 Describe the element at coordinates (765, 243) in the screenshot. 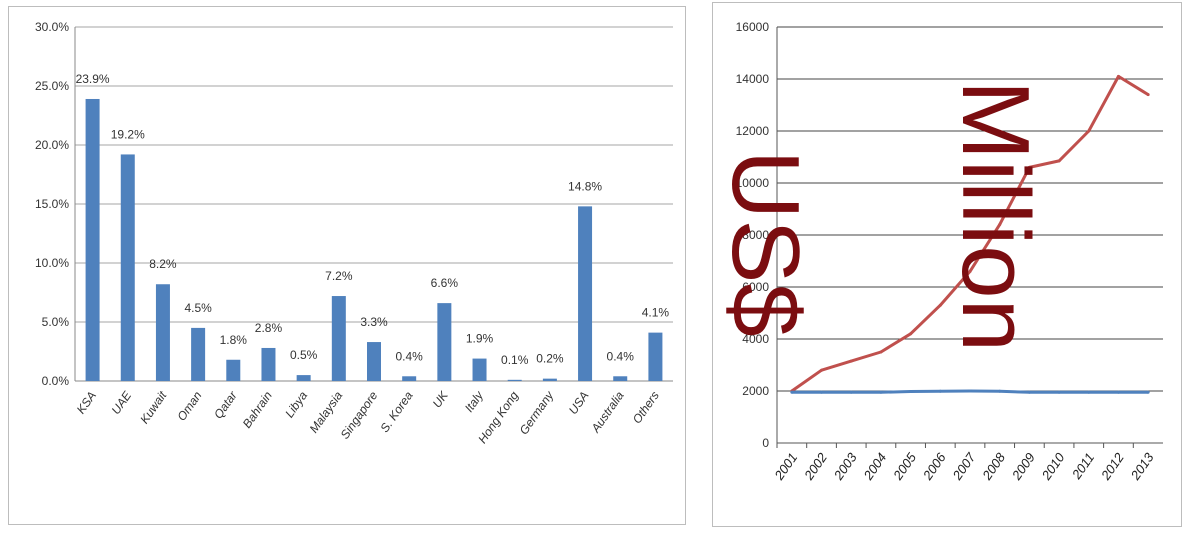

I see `overlay-usd-text: US$` at that location.